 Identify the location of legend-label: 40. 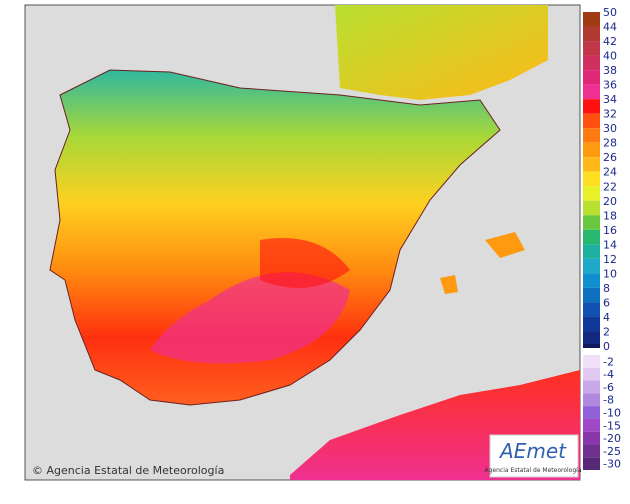
(610, 56).